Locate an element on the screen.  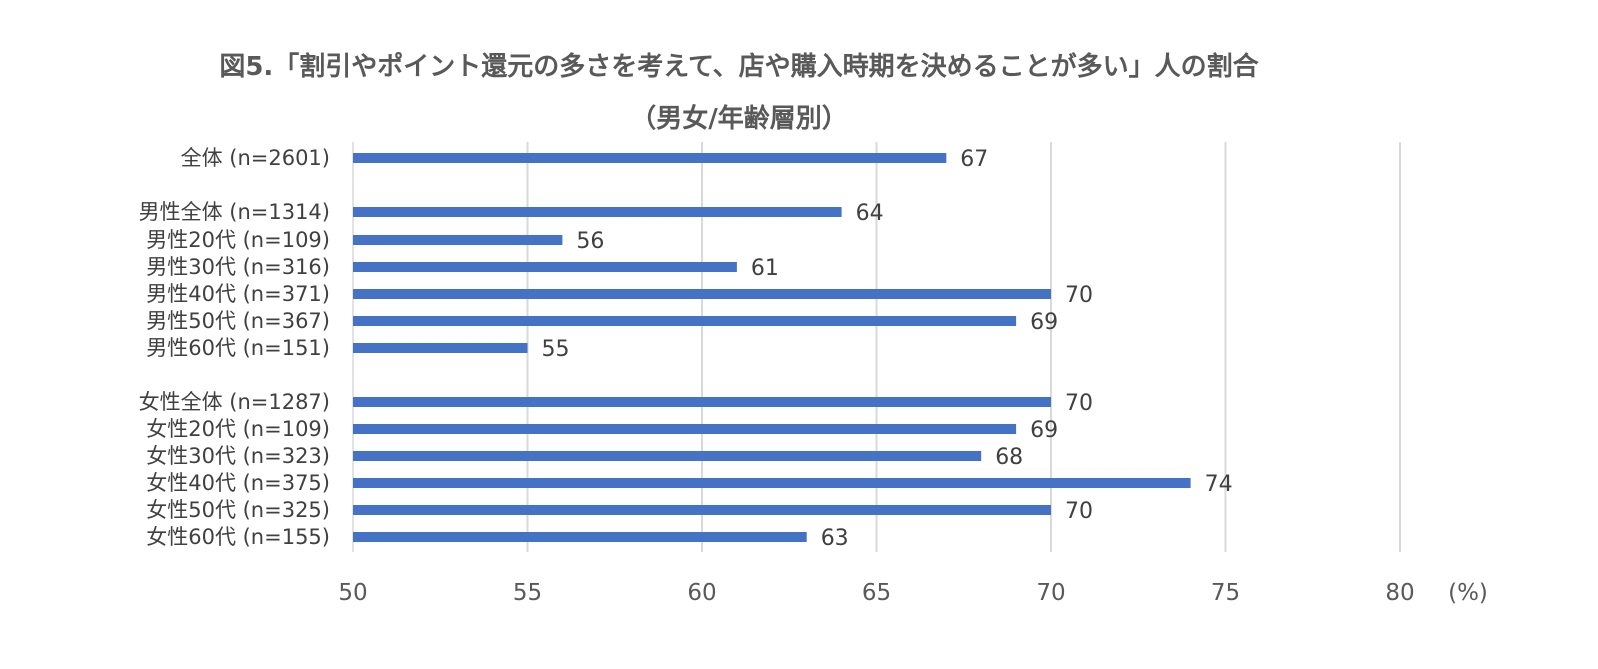
value-label: 64 is located at coordinates (870, 213).